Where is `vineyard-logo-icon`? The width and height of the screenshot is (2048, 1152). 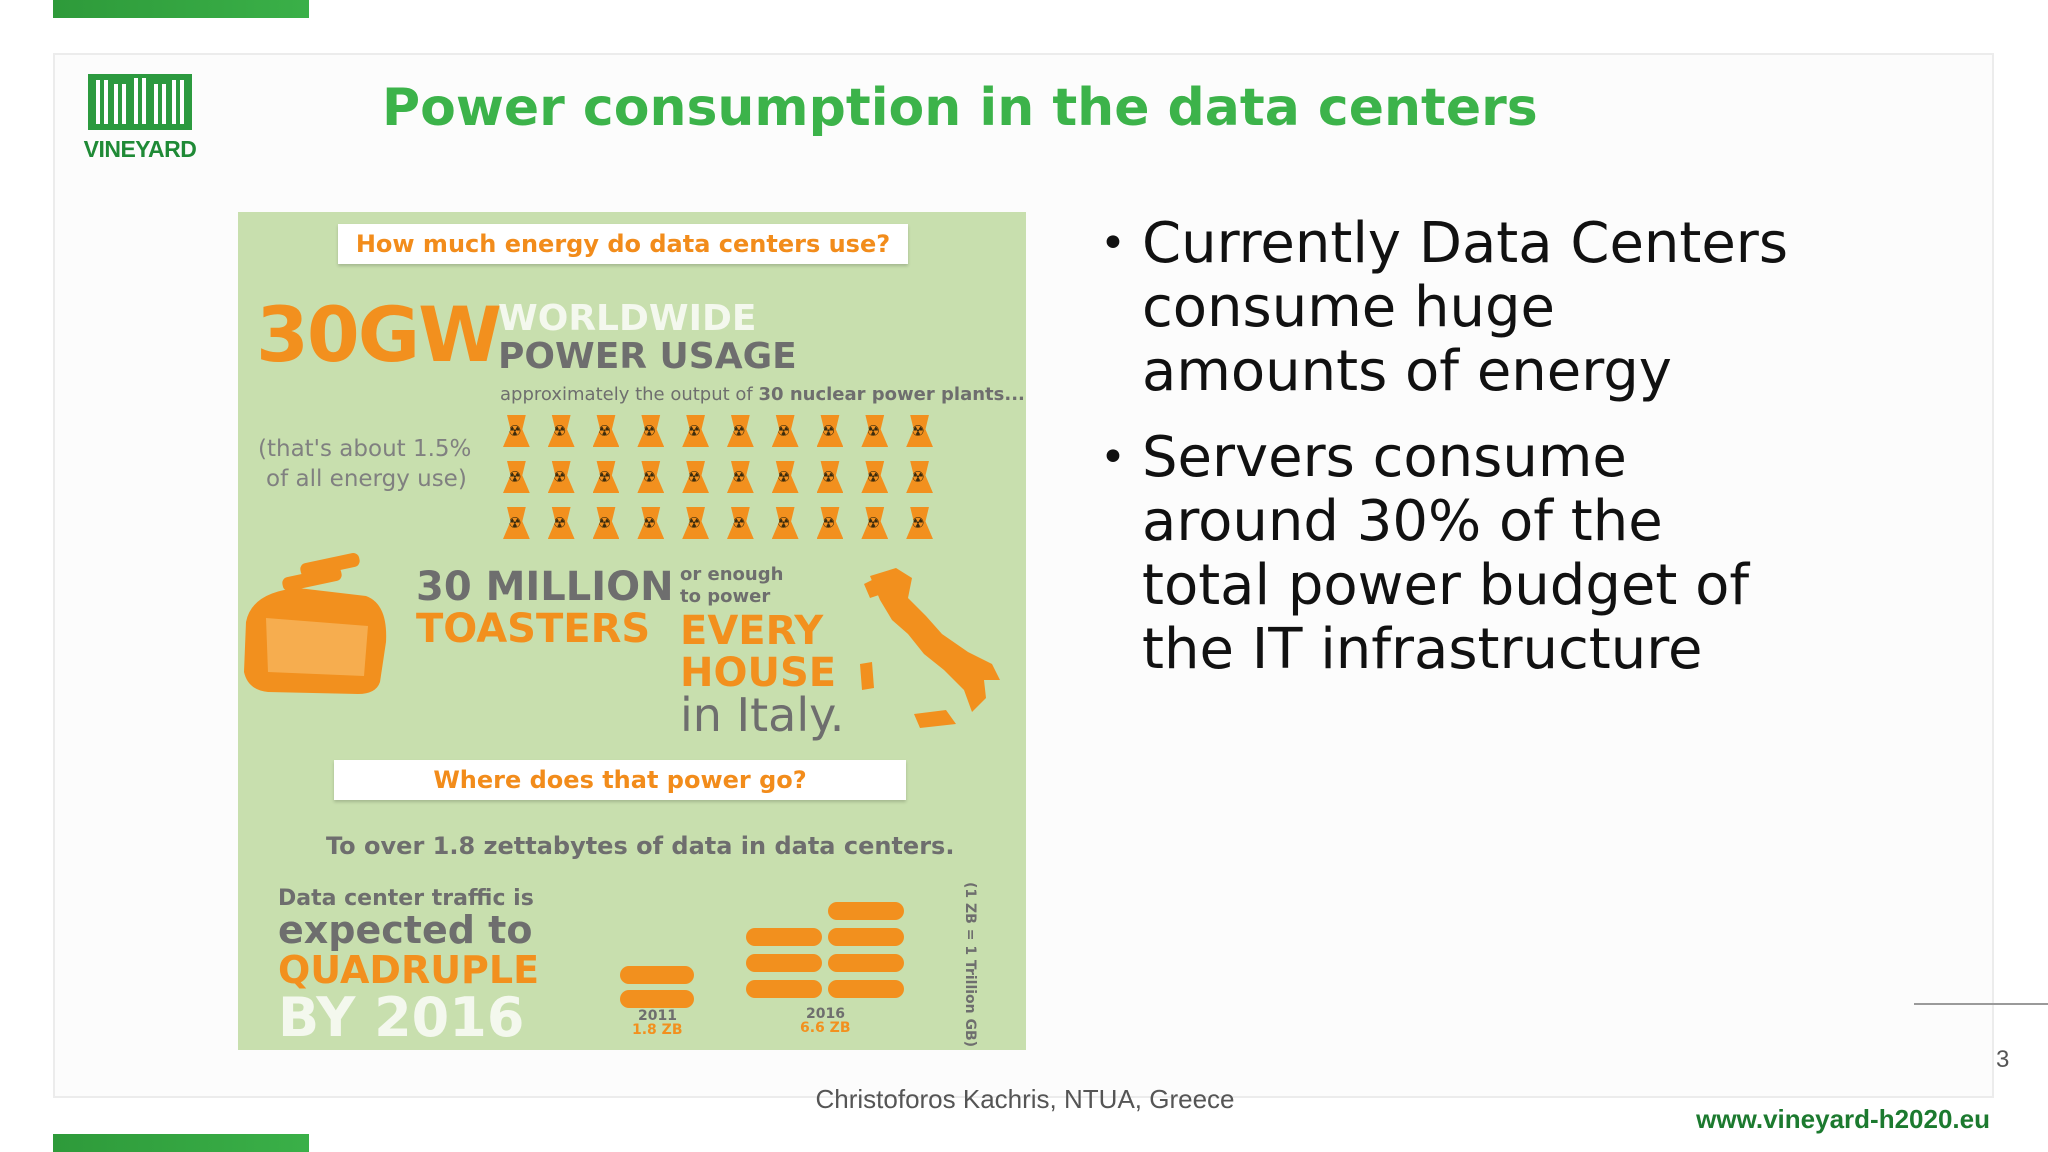 vineyard-logo-icon is located at coordinates (140, 102).